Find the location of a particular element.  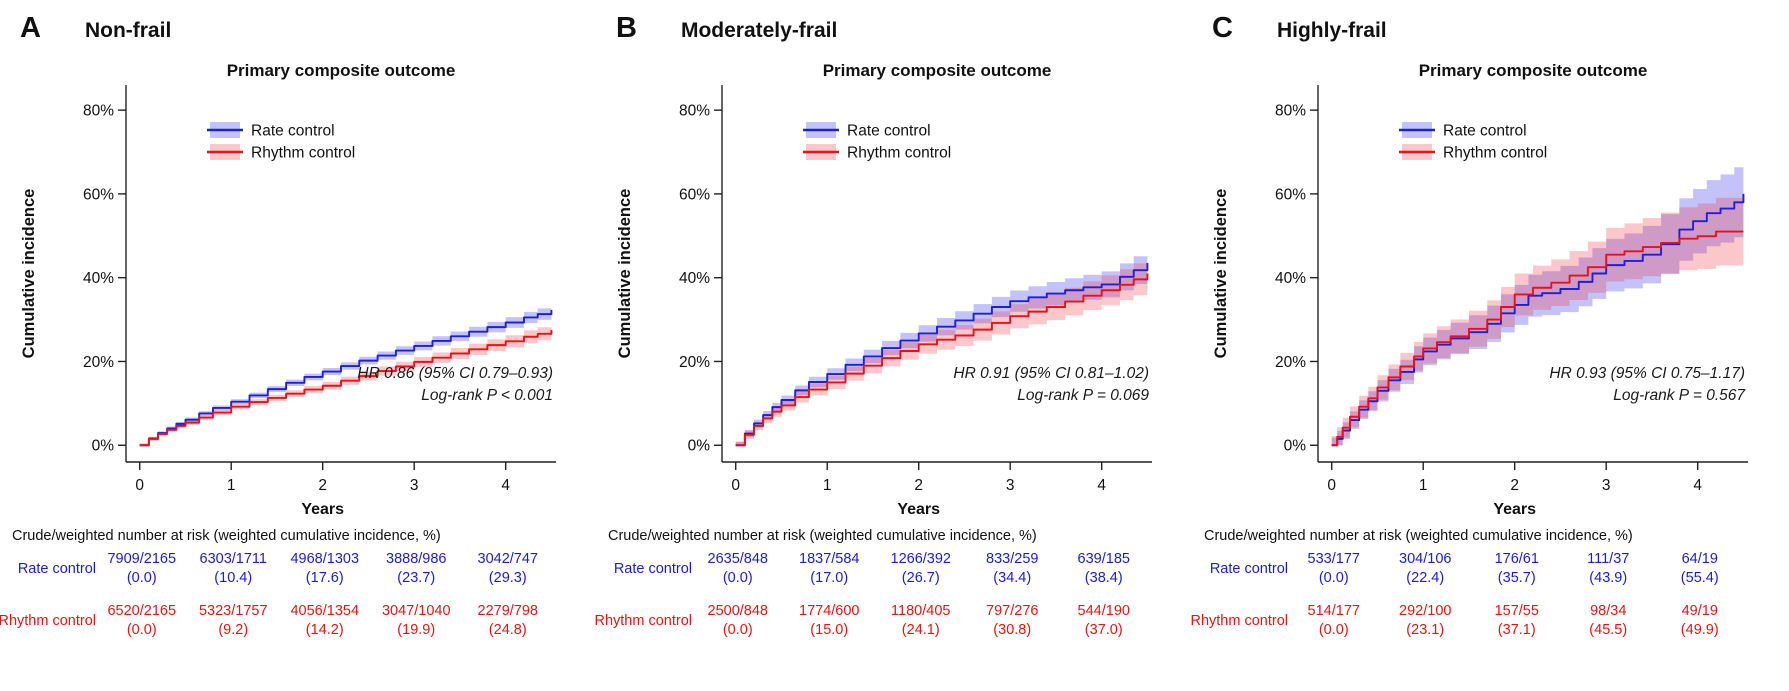

risk-cell: 2635/848 (0.0) is located at coordinates (738, 569).